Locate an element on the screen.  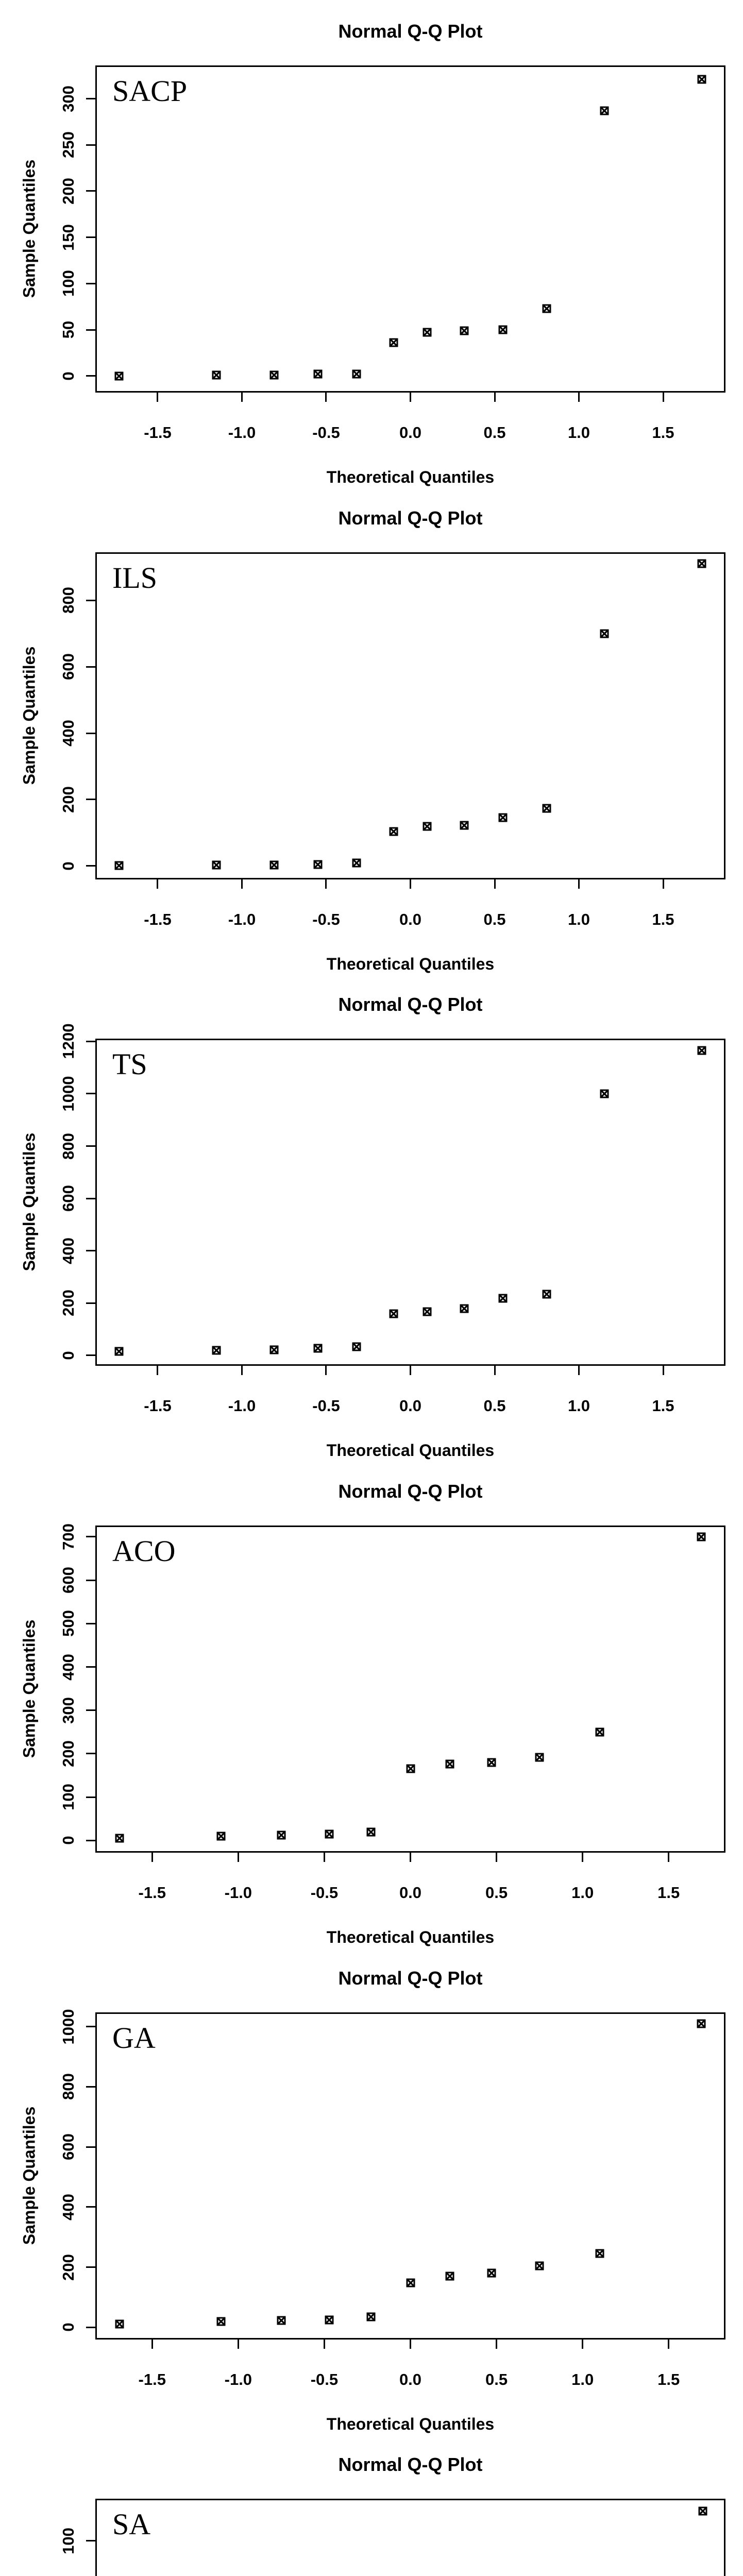
y-axis-tick-label: 400 is located at coordinates (68, 733).